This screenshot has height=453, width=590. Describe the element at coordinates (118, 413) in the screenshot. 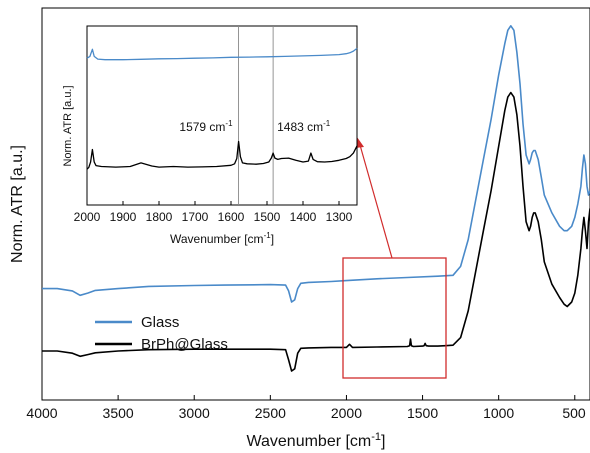

I see `main-x-tick-label: 3500` at that location.